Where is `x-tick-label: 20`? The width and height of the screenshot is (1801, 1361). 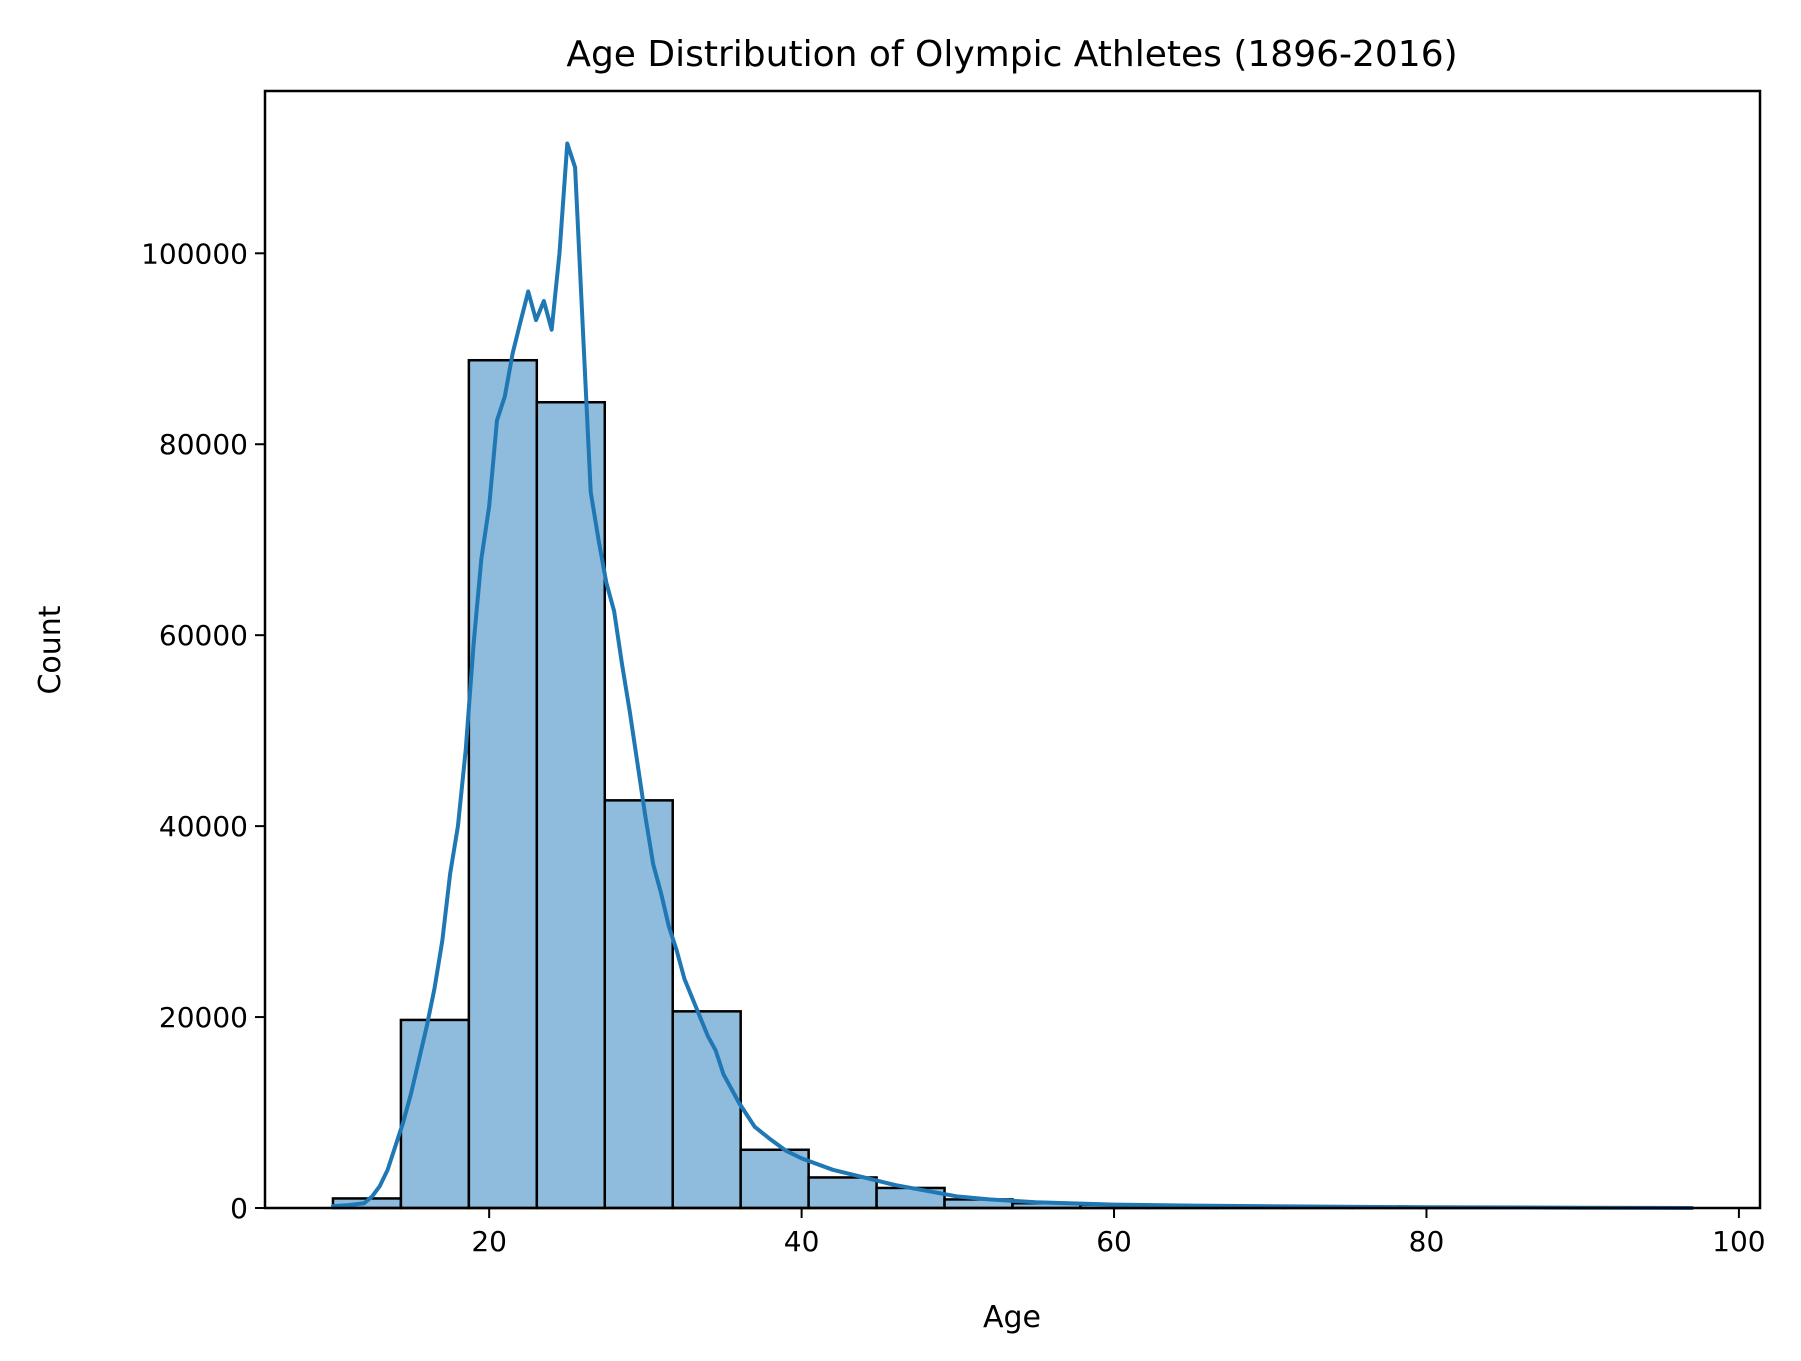 x-tick-label: 20 is located at coordinates (489, 1241).